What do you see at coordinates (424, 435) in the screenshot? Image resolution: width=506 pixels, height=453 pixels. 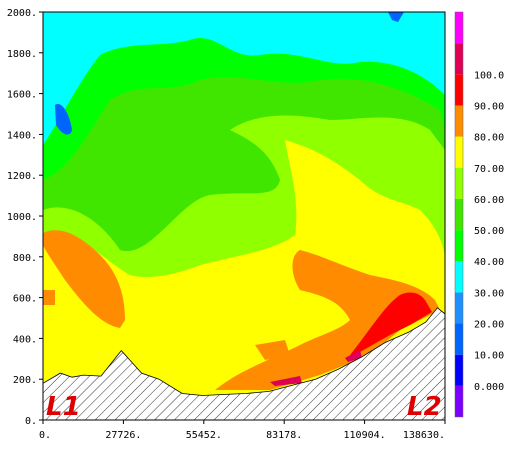 I see `x-tick-label: 138630.` at bounding box center [424, 435].